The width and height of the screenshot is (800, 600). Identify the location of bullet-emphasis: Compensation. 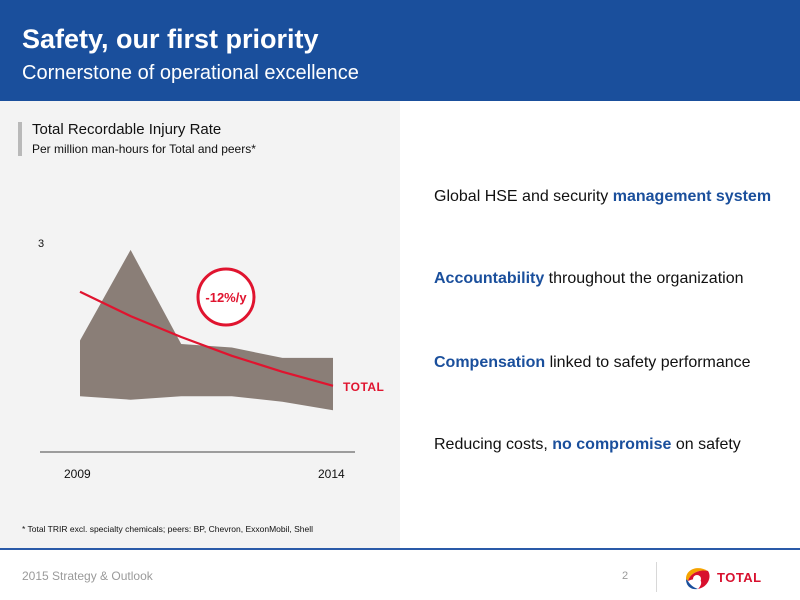
(490, 362).